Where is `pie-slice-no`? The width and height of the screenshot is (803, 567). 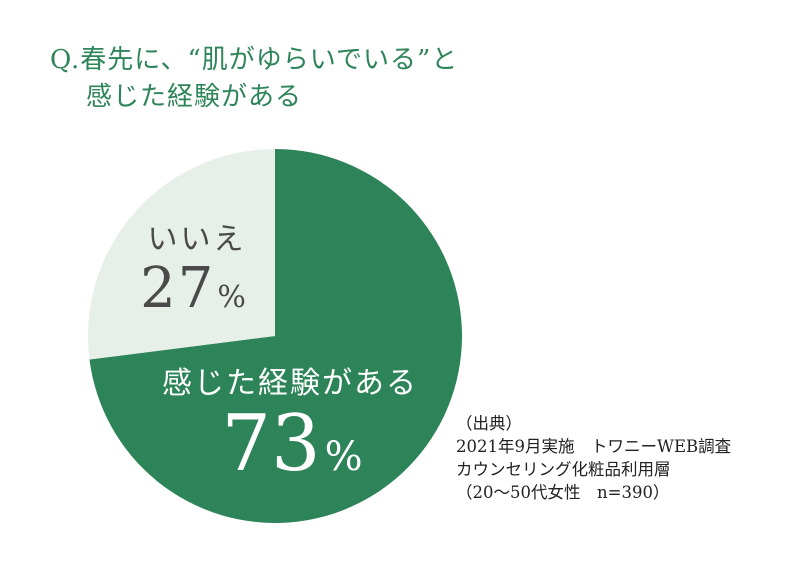 pie-slice-no is located at coordinates (181, 254).